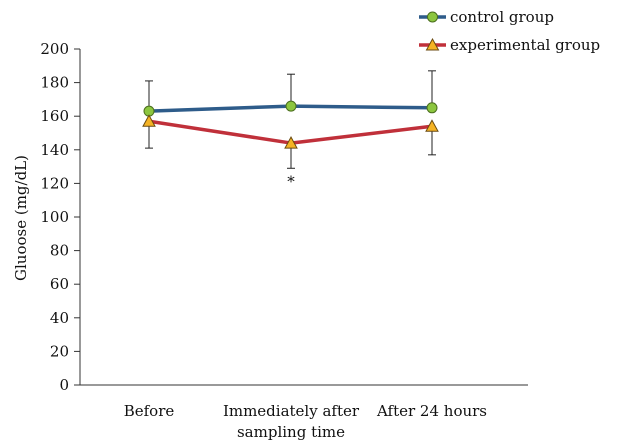  I want to click on series-layer, so click(290, 119).